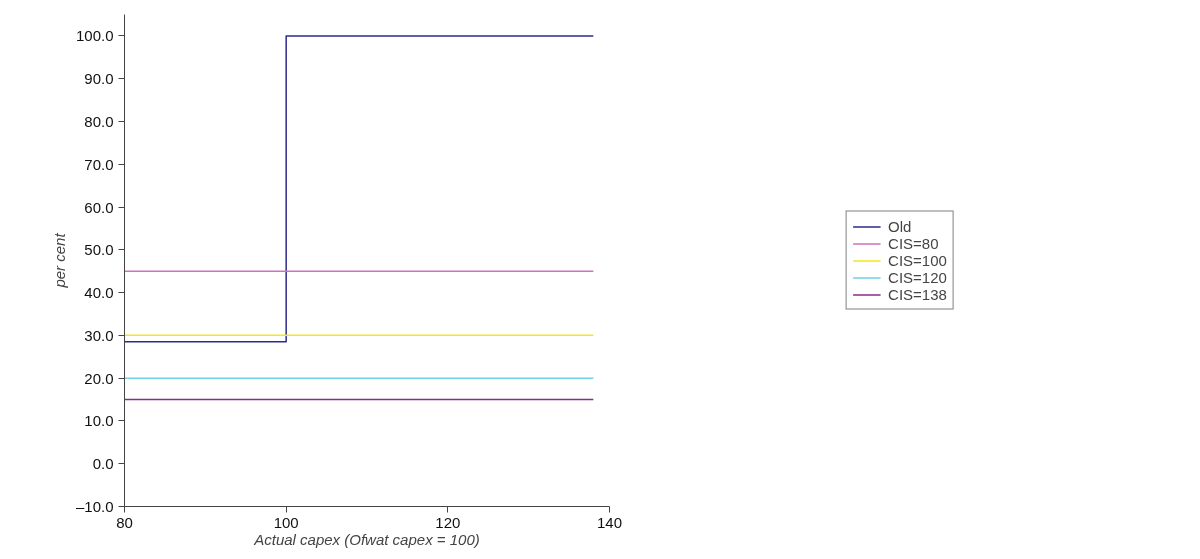  Describe the element at coordinates (94, 36) in the screenshot. I see `y-tick-label: 100.0` at that location.